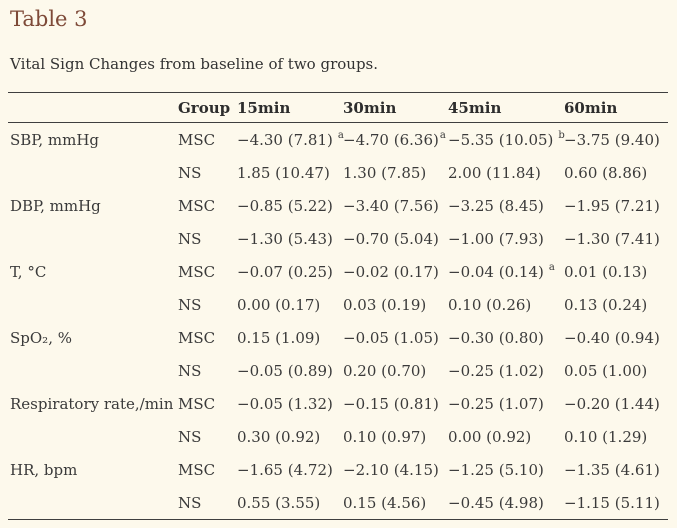 The width and height of the screenshot is (677, 528). Describe the element at coordinates (506, 140) in the screenshot. I see `value-cell: −5.35 (10.05) b` at that location.